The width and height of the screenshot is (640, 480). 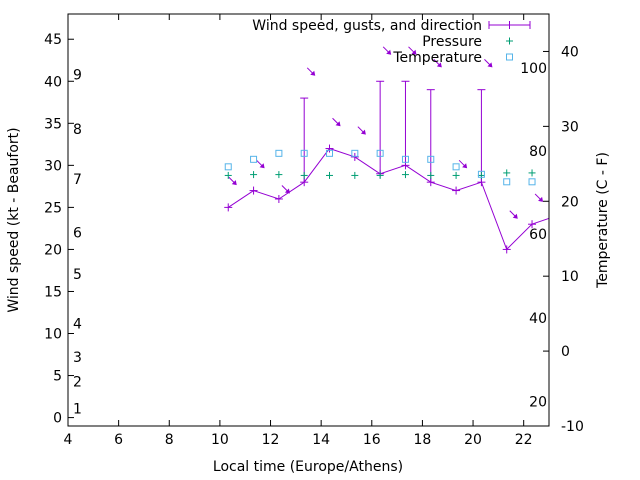 I want to click on beaufort-label: 8, so click(x=77, y=130).